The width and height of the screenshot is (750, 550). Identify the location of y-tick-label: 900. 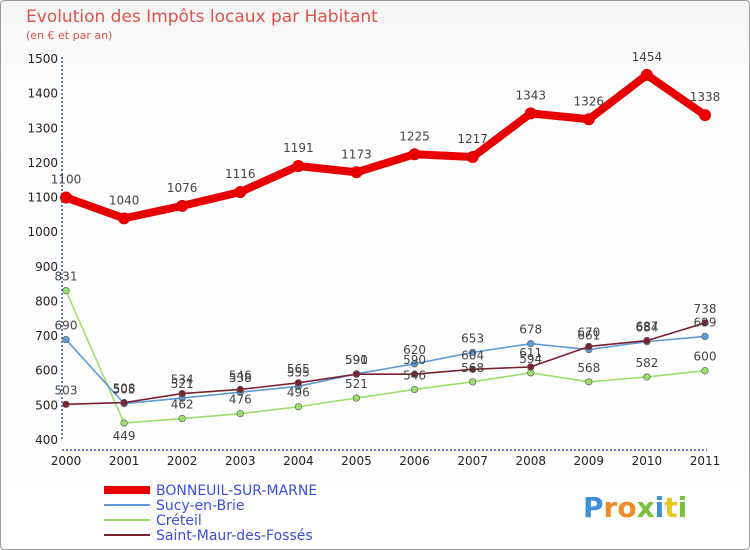
(46, 267).